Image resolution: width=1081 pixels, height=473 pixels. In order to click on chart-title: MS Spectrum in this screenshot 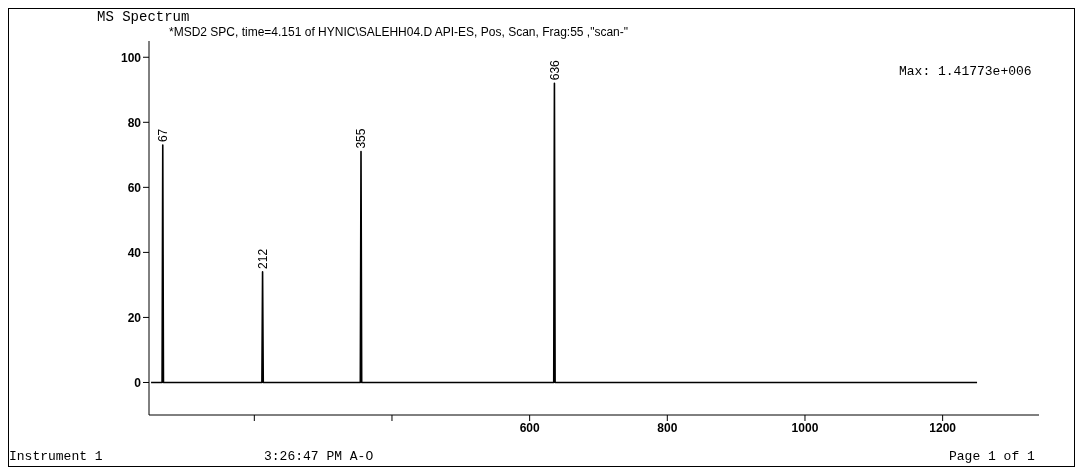, I will do `click(143, 17)`.